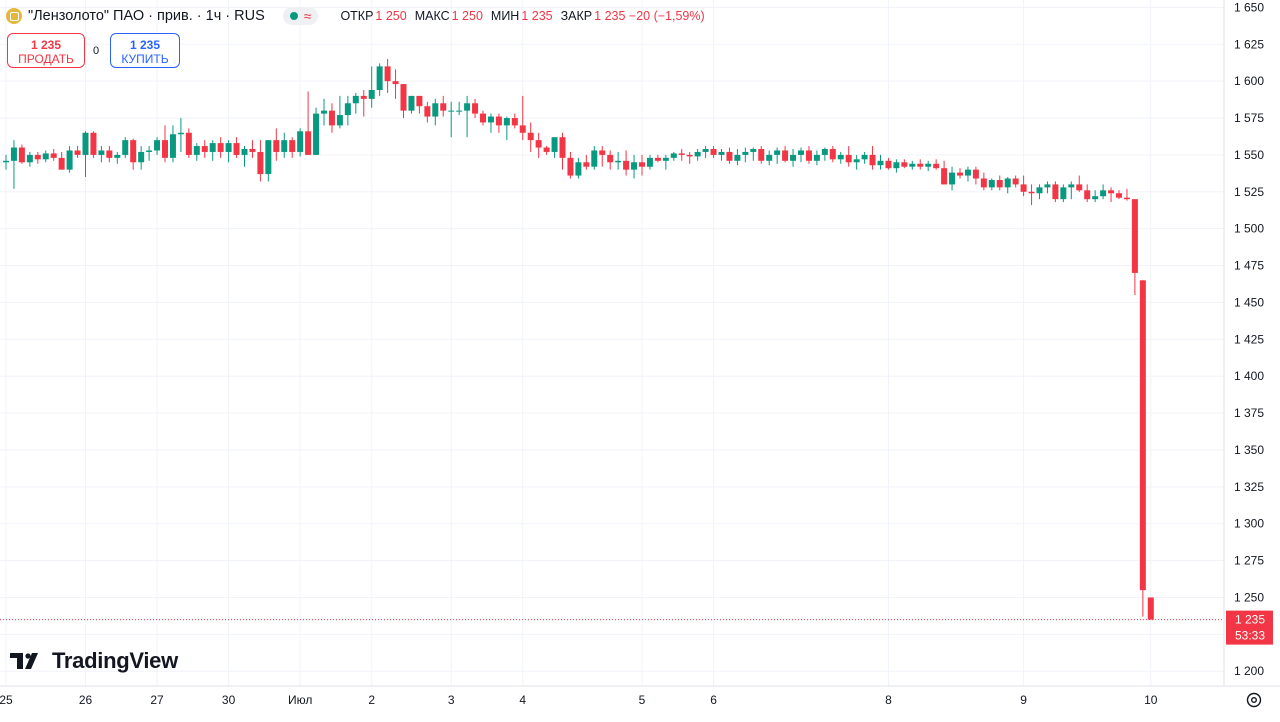 This screenshot has width=1280, height=722. Describe the element at coordinates (1249, 229) in the screenshot. I see `y-tick-label: 1 500` at that location.